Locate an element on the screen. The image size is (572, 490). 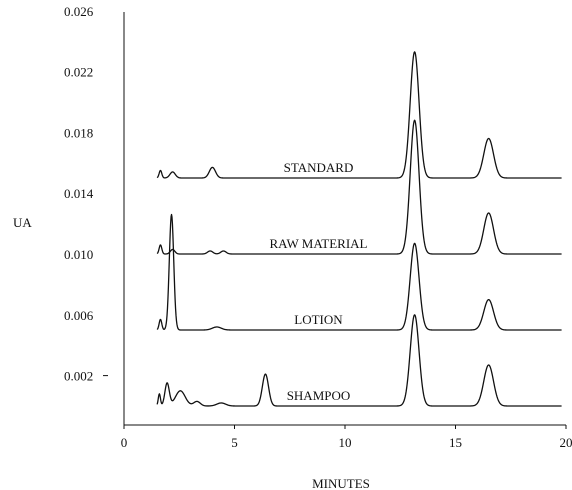
trace-labels: STANDARD RAW MATERIAL LOTION SHAMPOO is located at coordinates (318, 281).